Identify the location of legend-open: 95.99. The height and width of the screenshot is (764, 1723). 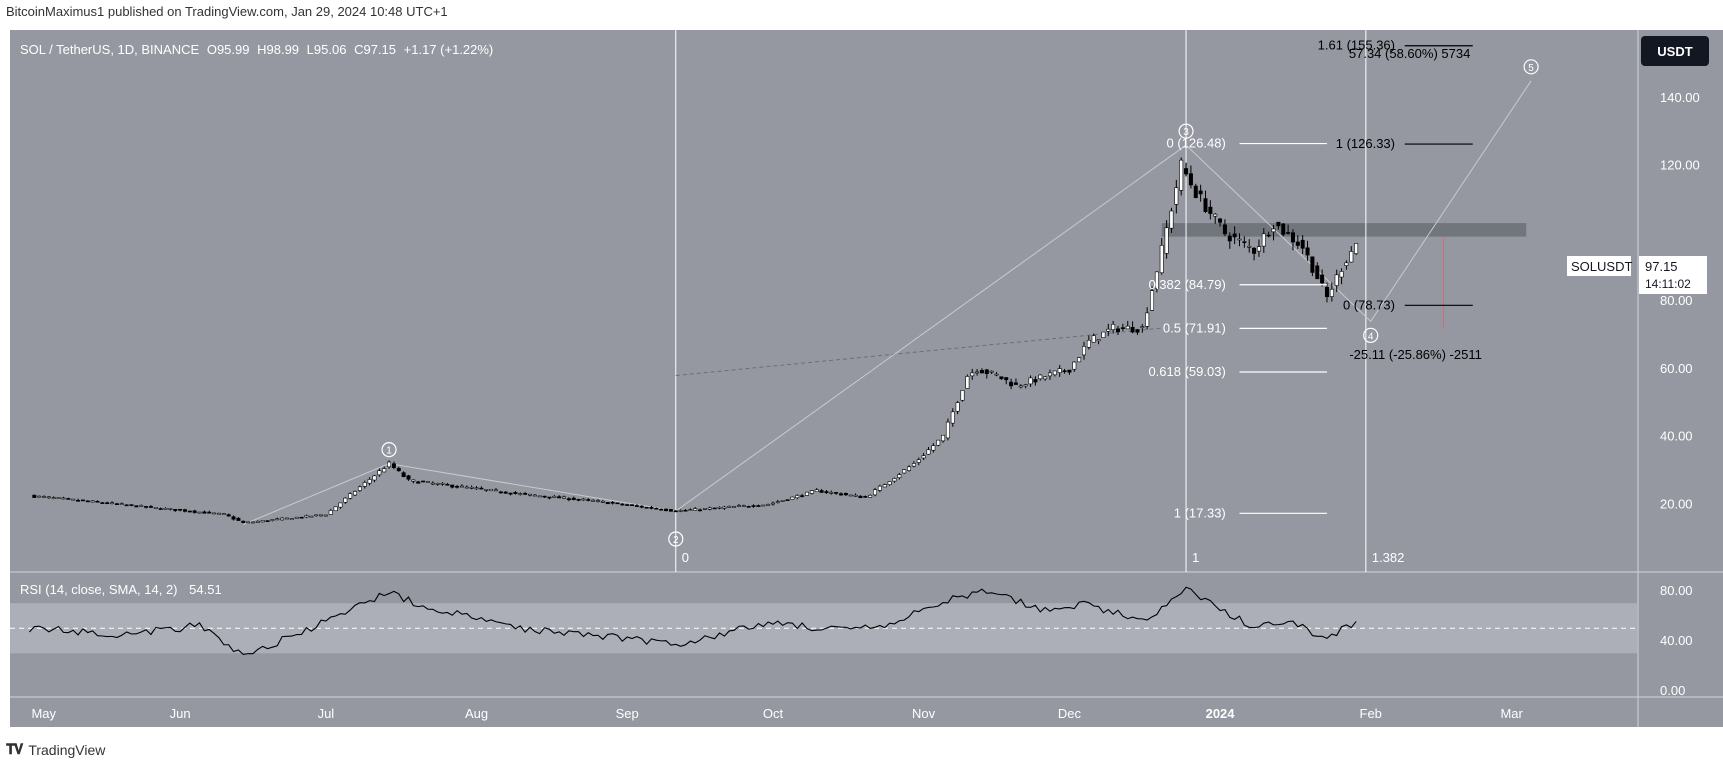
(233, 49).